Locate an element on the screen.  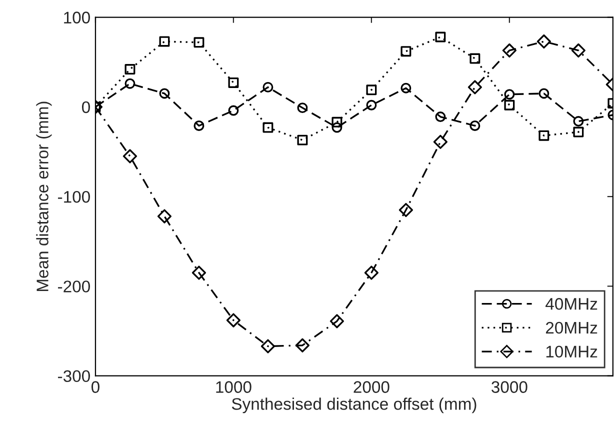
x-axis-title: Synthesised distance offset (mm) is located at coordinates (354, 406).